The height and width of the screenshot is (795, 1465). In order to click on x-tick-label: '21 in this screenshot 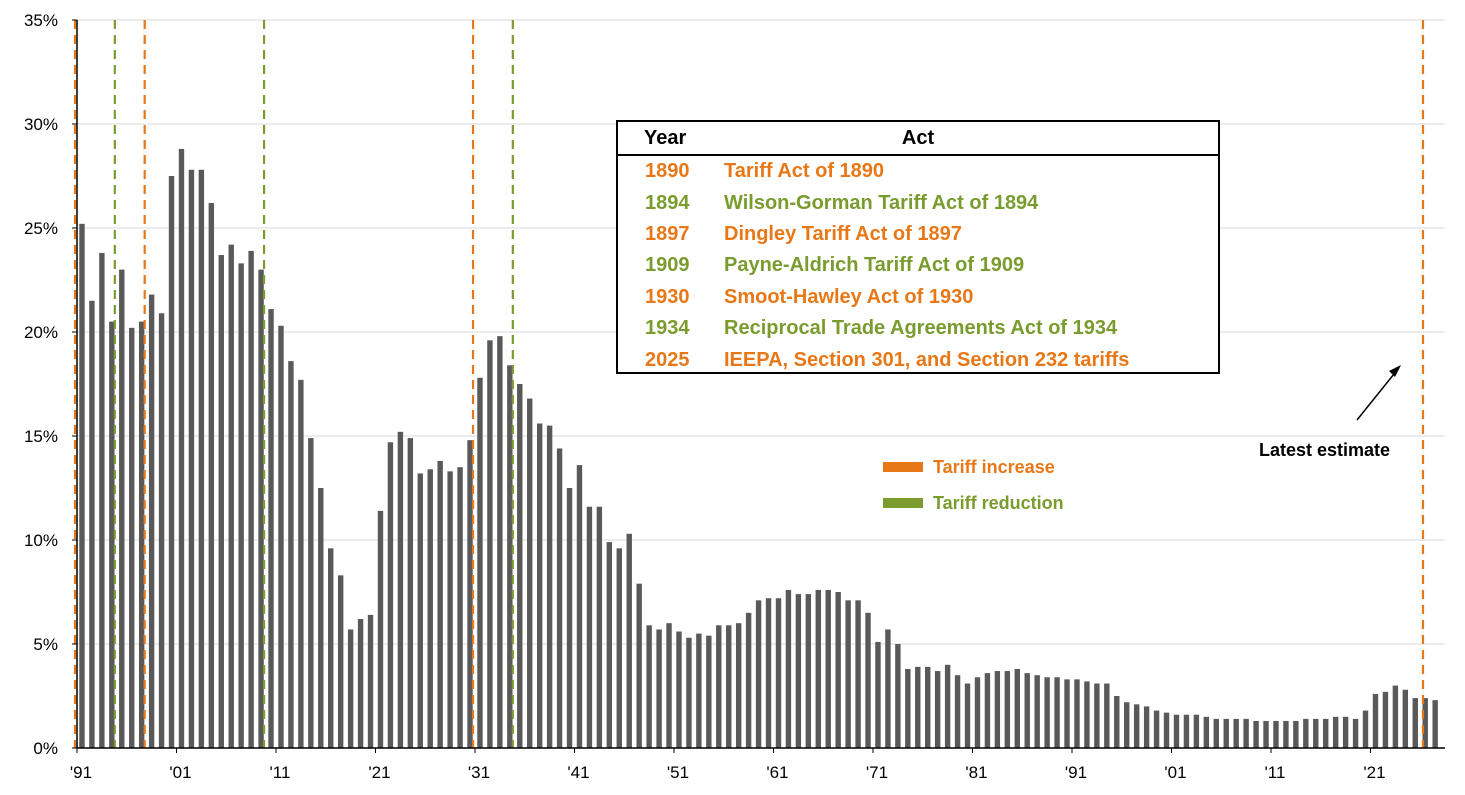, I will do `click(1374, 772)`.